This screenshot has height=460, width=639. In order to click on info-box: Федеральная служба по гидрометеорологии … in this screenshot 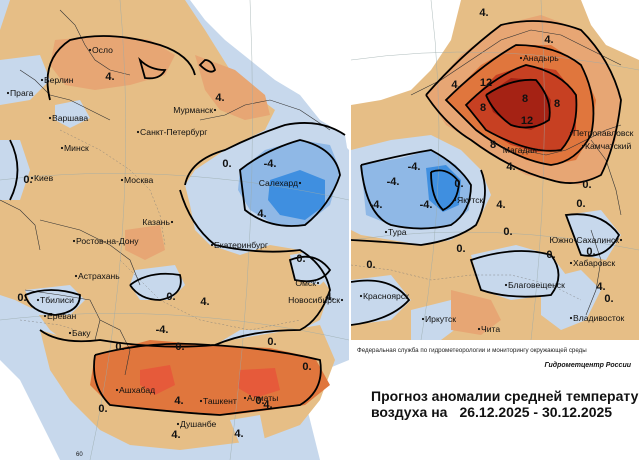, I will do `click(495, 400)`.